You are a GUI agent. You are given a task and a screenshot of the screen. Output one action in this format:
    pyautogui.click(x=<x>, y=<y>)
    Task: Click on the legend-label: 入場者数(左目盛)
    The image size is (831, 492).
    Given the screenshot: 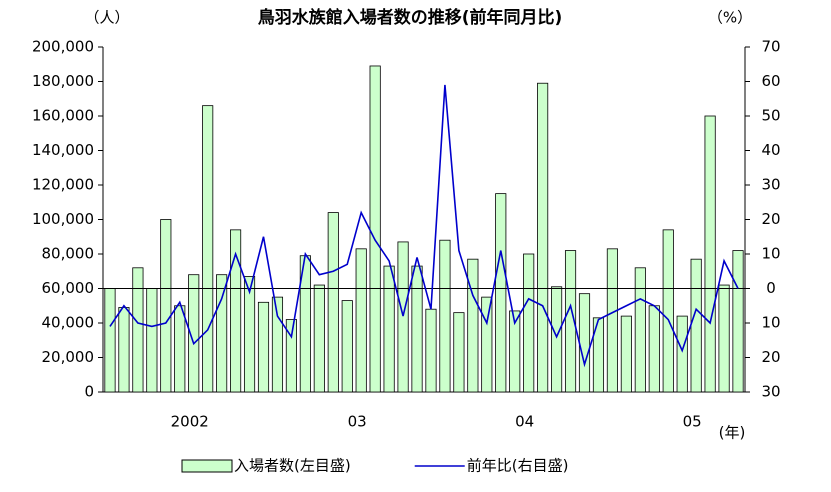 What is the action you would take?
    pyautogui.click(x=292, y=466)
    